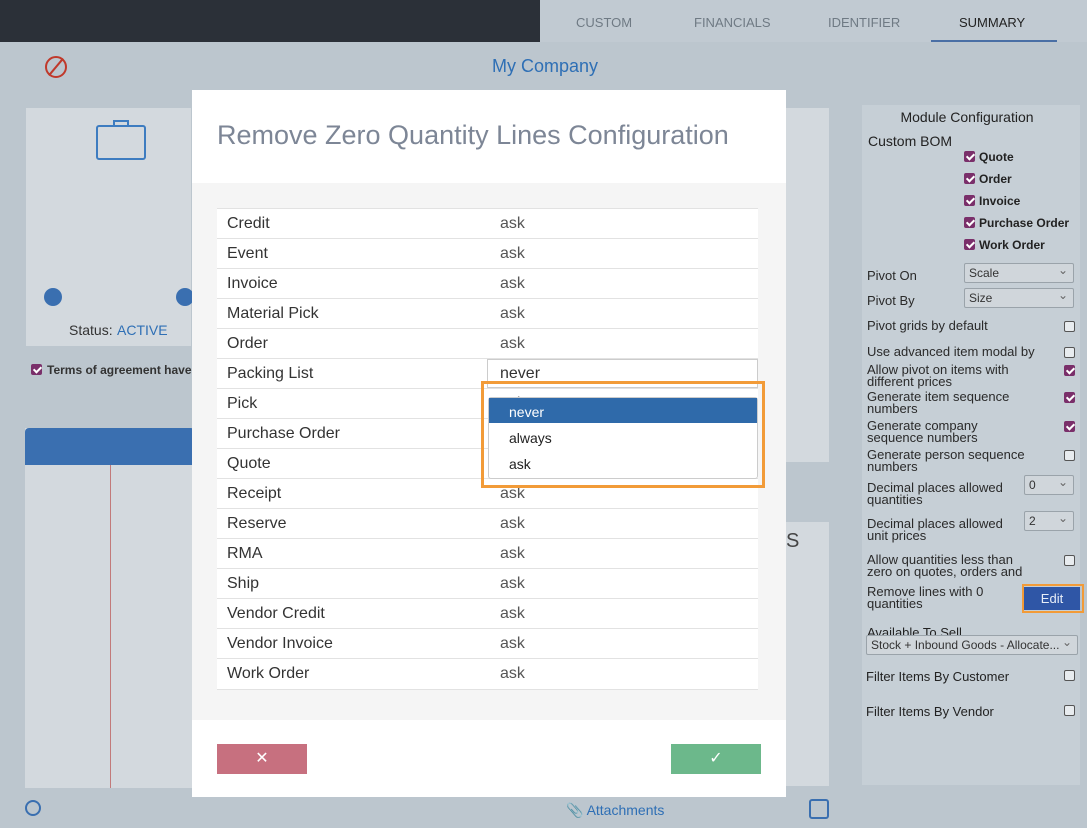 This screenshot has width=1087, height=828. I want to click on terms-checkbox, so click(36, 369).